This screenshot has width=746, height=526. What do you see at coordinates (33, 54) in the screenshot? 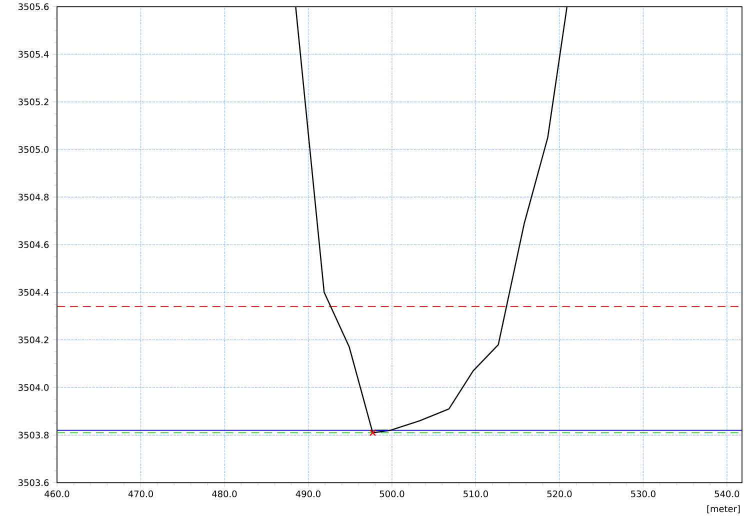
I see `y-tick-label: 3505.4` at bounding box center [33, 54].